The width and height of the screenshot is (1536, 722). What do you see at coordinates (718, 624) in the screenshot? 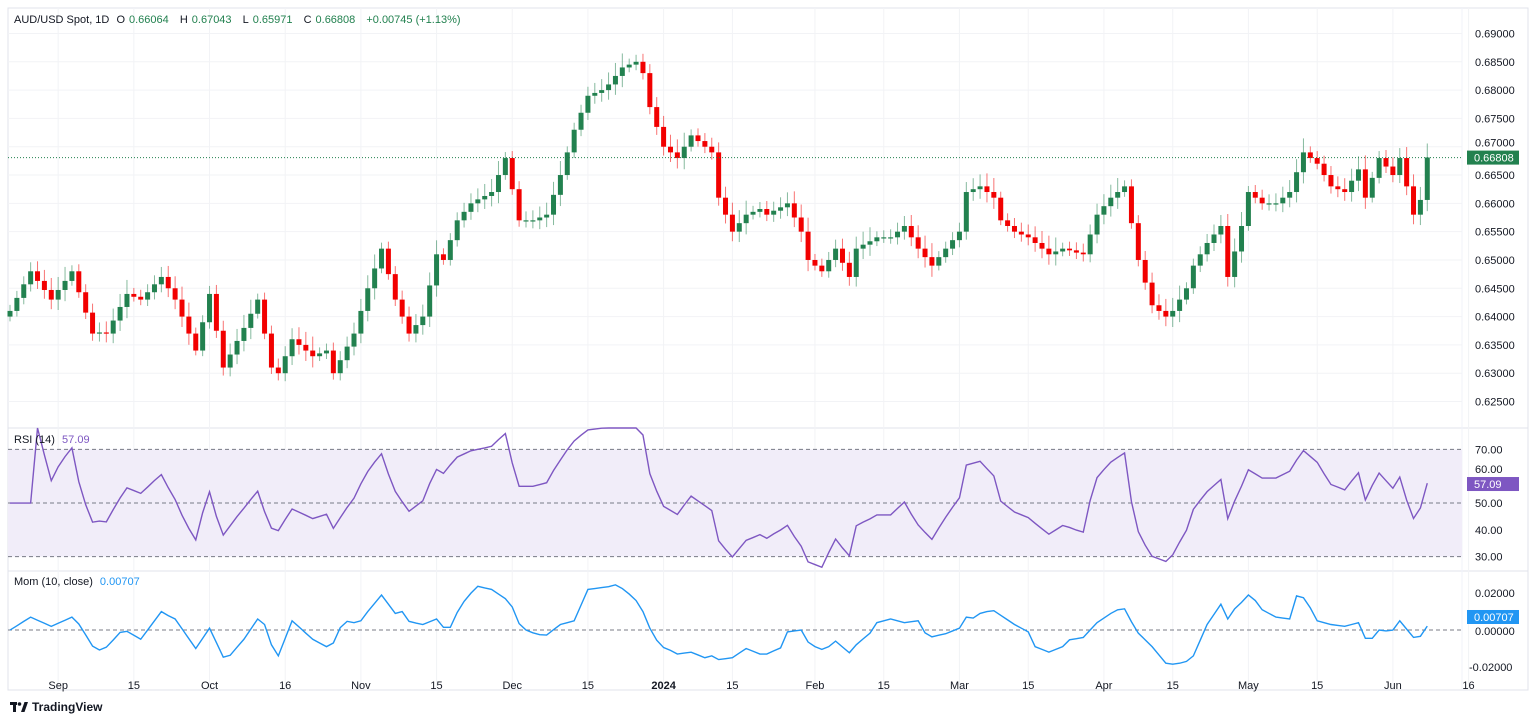
I see `mom-line` at bounding box center [718, 624].